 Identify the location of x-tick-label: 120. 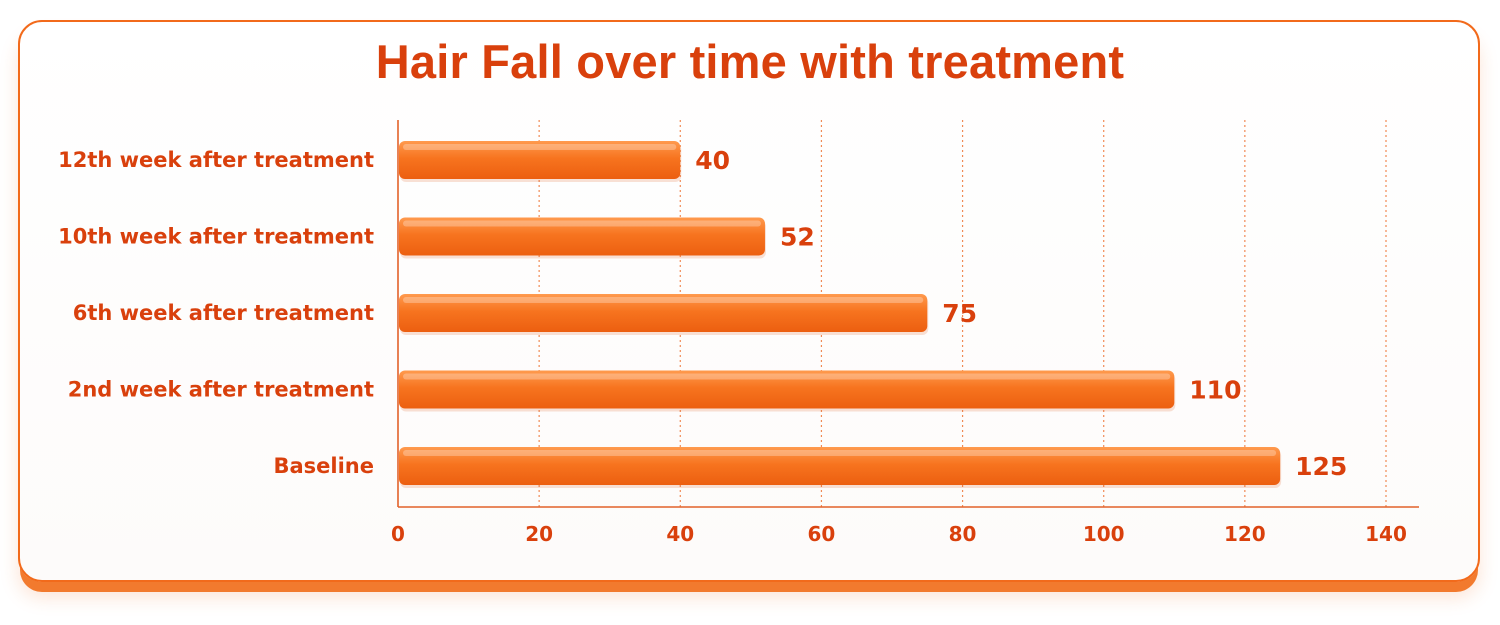
(1245, 534).